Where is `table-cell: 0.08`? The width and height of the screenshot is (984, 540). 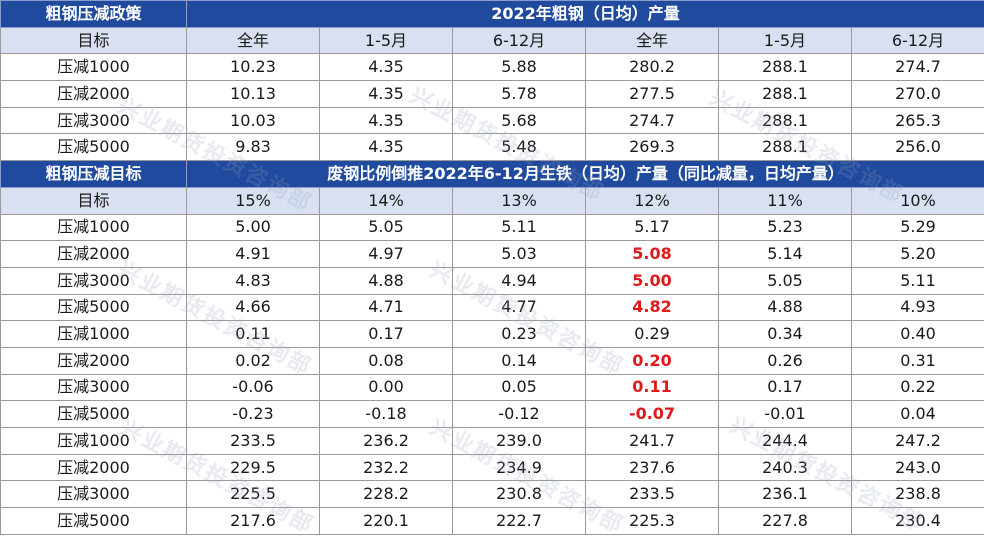
table-cell: 0.08 is located at coordinates (386, 360).